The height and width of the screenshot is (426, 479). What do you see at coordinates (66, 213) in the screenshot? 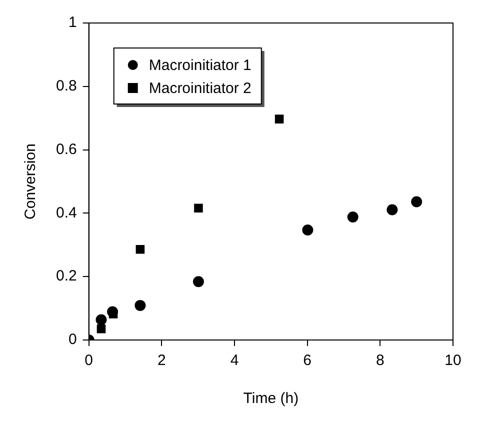
I see `y-tick-label: 0.4` at bounding box center [66, 213].